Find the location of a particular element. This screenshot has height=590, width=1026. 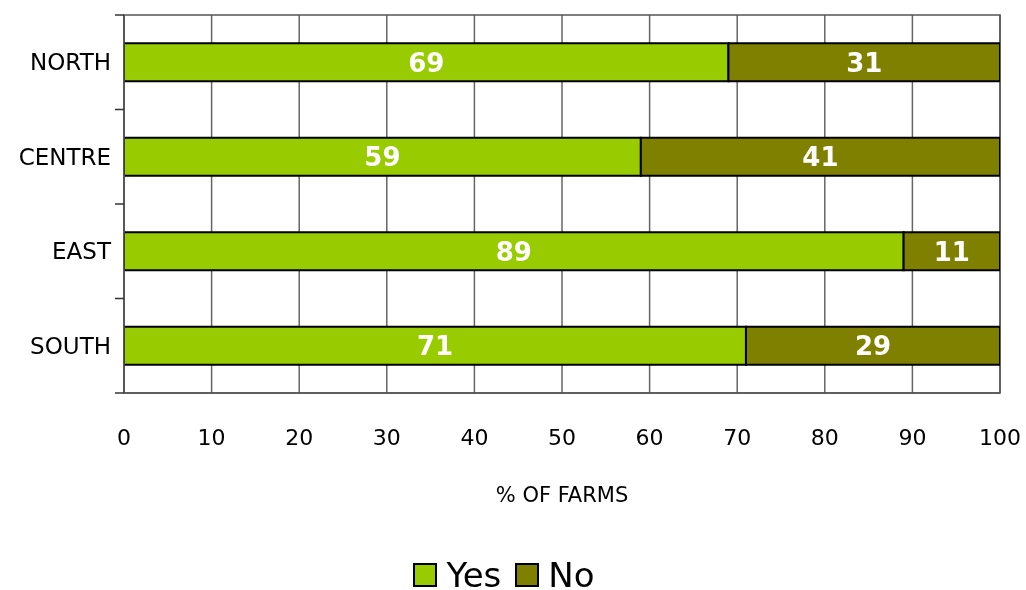

x-tick-label: 50 is located at coordinates (562, 437).